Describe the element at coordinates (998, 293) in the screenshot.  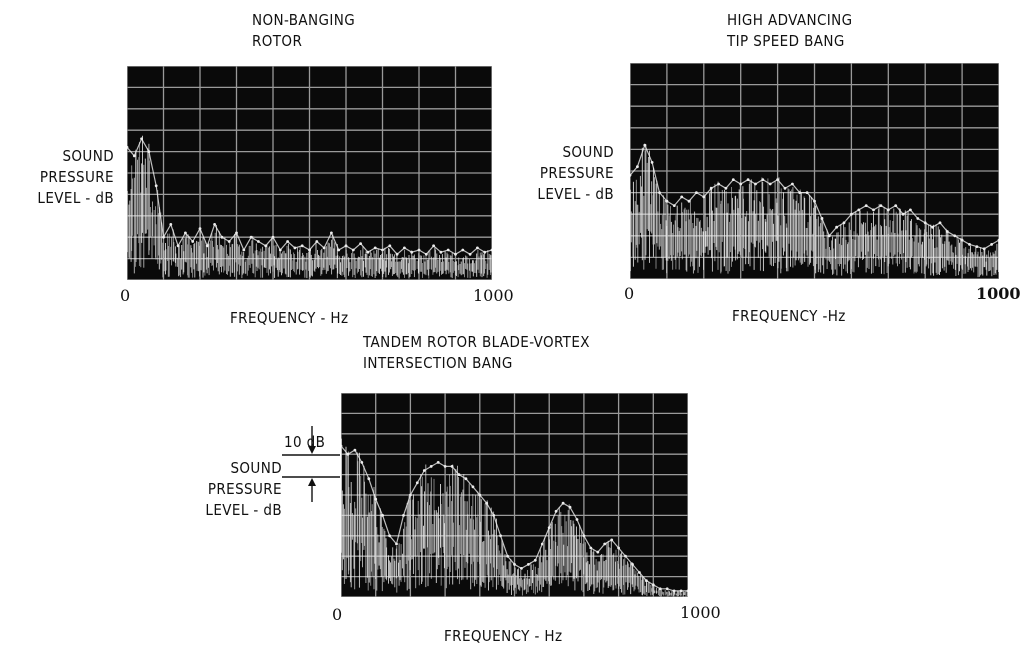
I see `chart2-xtick-1000: 1000` at that location.